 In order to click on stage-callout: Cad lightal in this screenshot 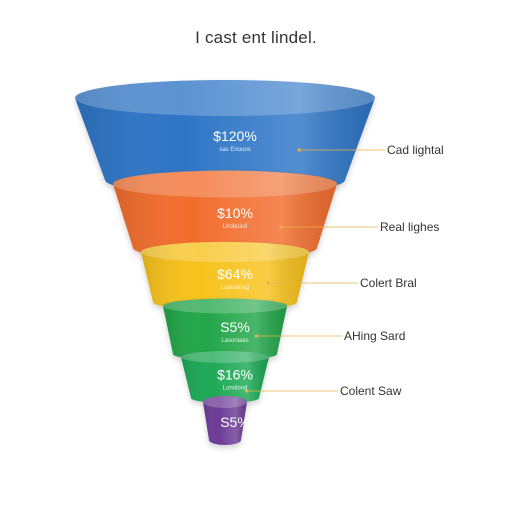, I will do `click(370, 150)`.